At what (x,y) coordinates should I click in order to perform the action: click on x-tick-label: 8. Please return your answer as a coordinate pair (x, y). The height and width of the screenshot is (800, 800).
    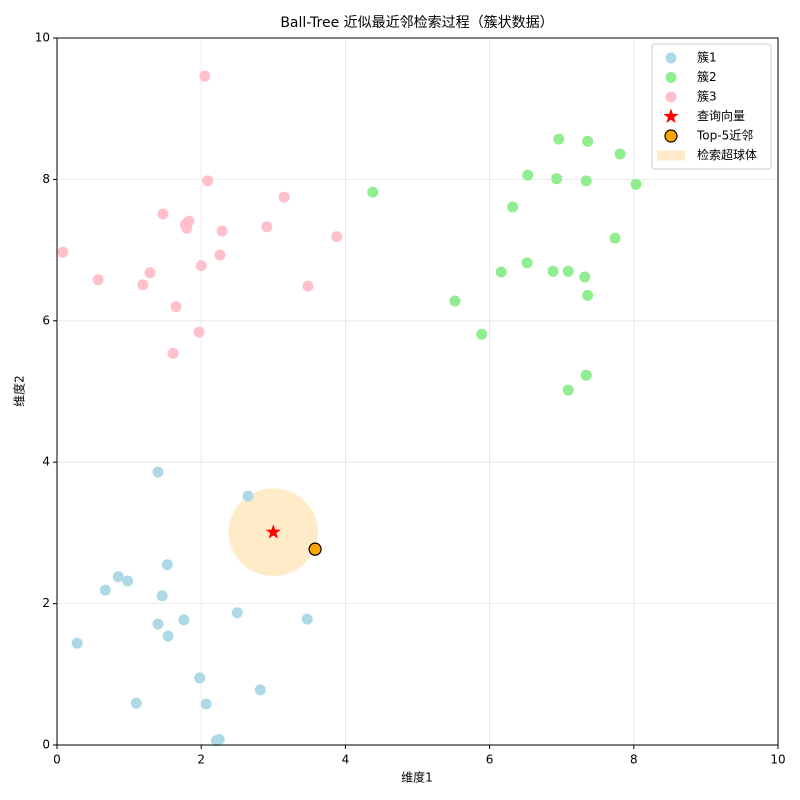
    Looking at the image, I should click on (634, 760).